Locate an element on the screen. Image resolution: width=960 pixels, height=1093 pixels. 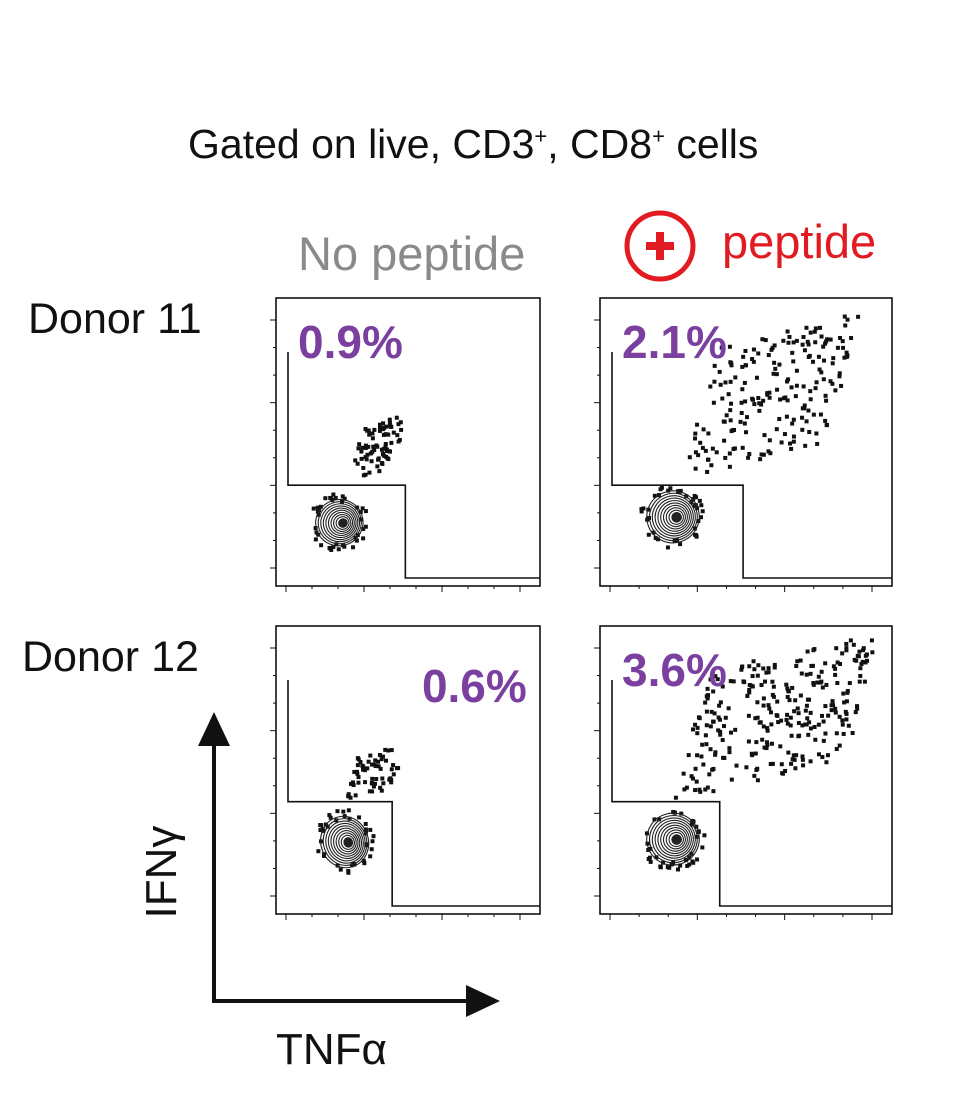
gate-line is located at coordinates (751, 793).